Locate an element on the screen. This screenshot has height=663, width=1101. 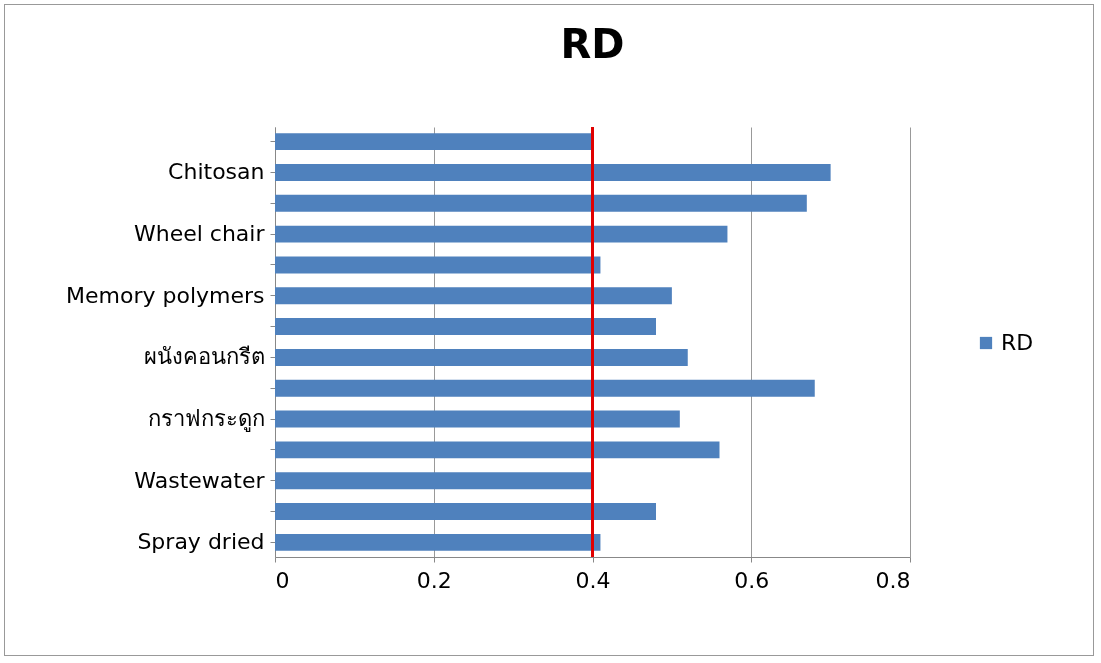
y-tick-label: Chitosan is located at coordinates (216, 172).